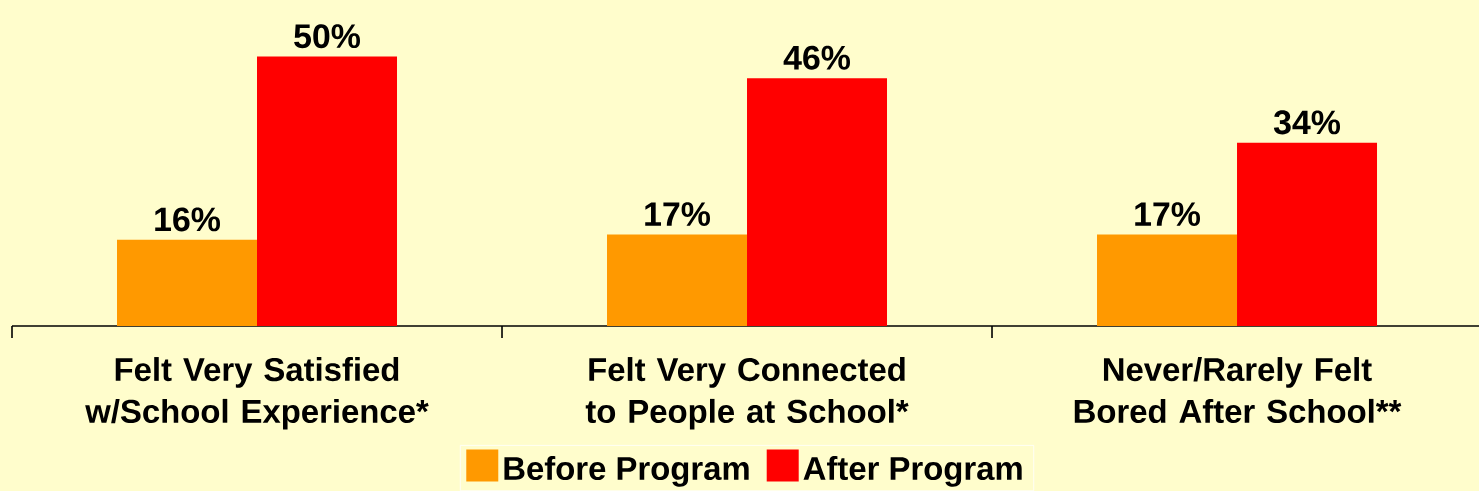 This screenshot has height=491, width=1479. Describe the element at coordinates (257, 393) in the screenshot. I see `x-tick-label: Felt Very Satisfied w/School Experience*` at that location.